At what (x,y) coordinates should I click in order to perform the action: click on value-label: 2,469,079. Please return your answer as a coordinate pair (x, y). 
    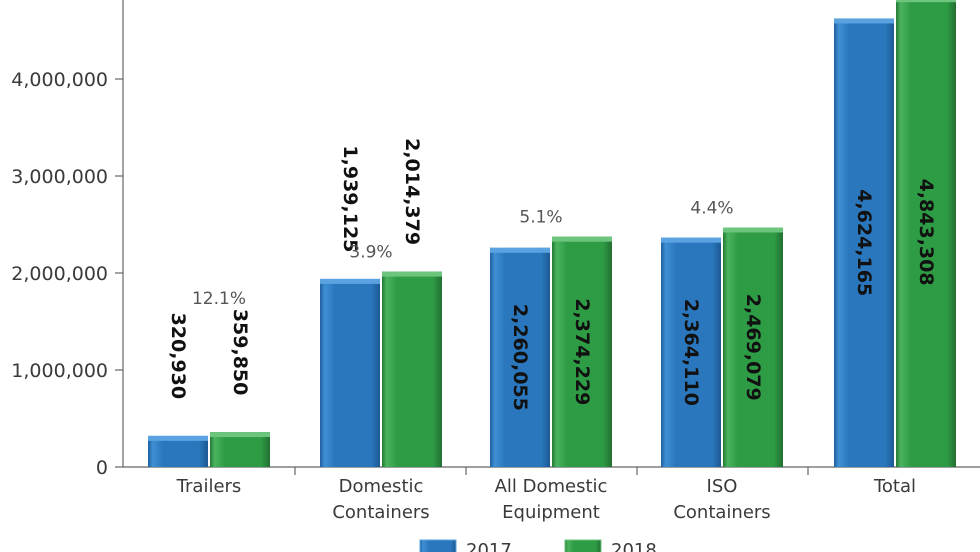
    Looking at the image, I should click on (753, 347).